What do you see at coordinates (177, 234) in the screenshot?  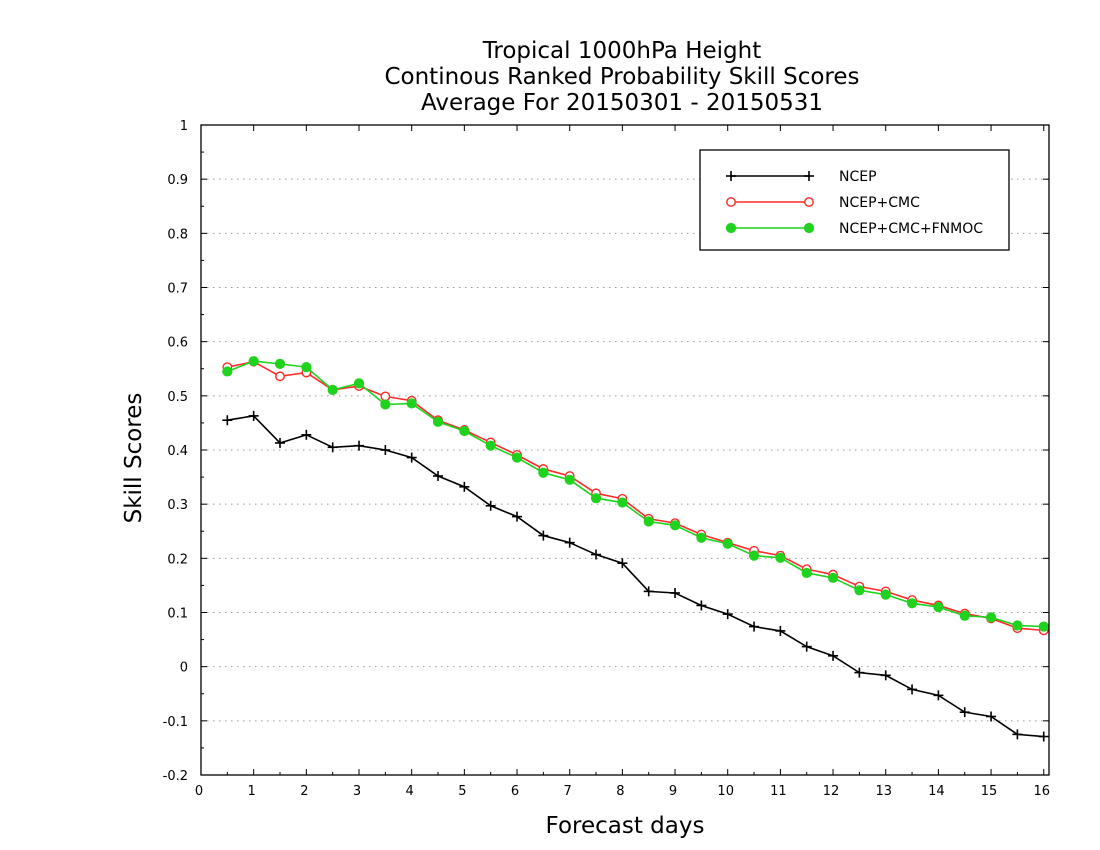 I see `y-tick-label: 0.8` at bounding box center [177, 234].